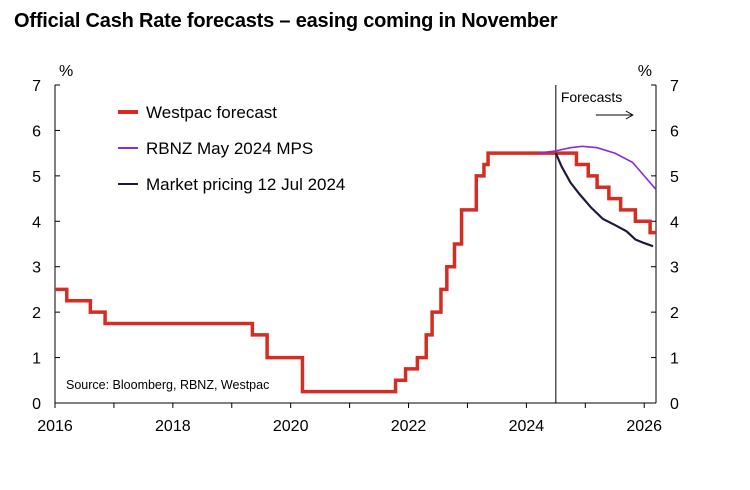 This screenshot has width=750, height=490. What do you see at coordinates (597, 168) in the screenshot?
I see `series-line-rbnz-may-2024-mps` at bounding box center [597, 168].